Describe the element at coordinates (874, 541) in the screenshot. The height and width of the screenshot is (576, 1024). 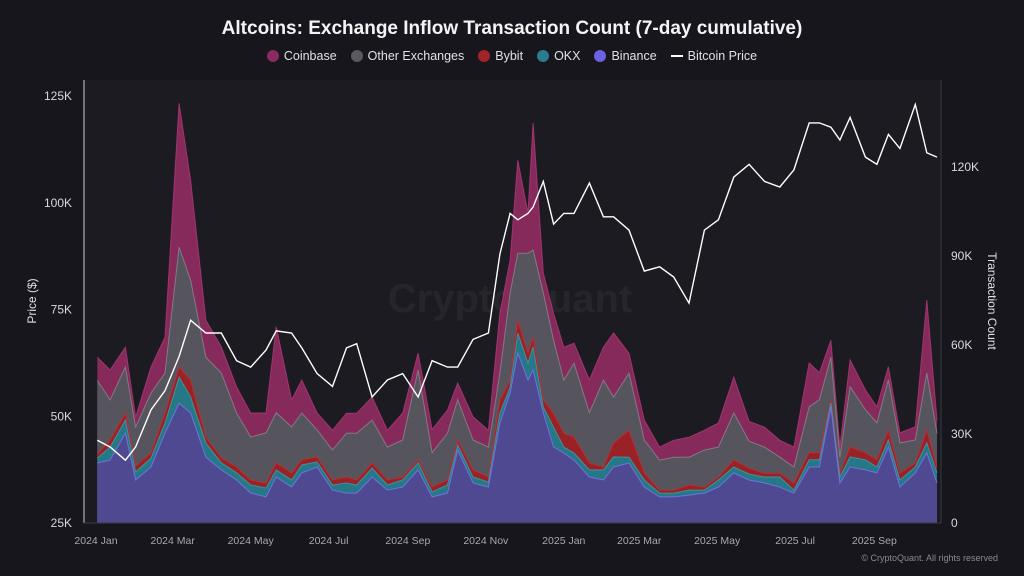
I see `x-tick-label: 2025 Sep` at that location.